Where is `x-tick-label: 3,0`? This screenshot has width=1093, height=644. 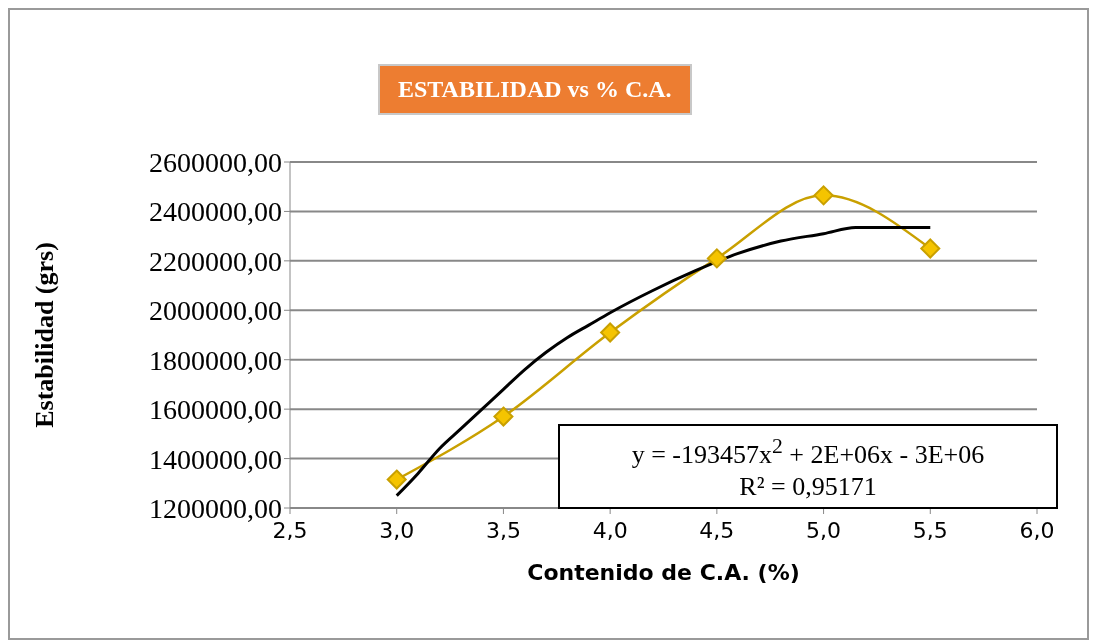 x-tick-label: 3,0 is located at coordinates (397, 530).